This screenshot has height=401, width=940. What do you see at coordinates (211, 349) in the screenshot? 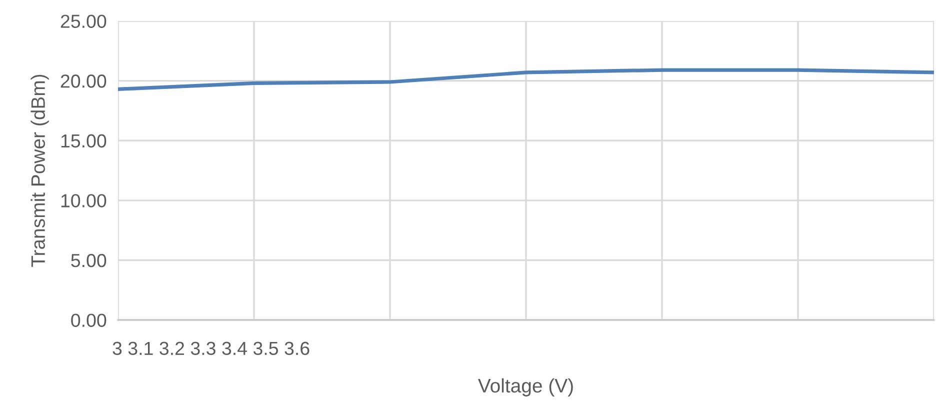
I see `text: 3 3.1 3.2 3.3 3.4 3.5 3.6` at bounding box center [211, 349].